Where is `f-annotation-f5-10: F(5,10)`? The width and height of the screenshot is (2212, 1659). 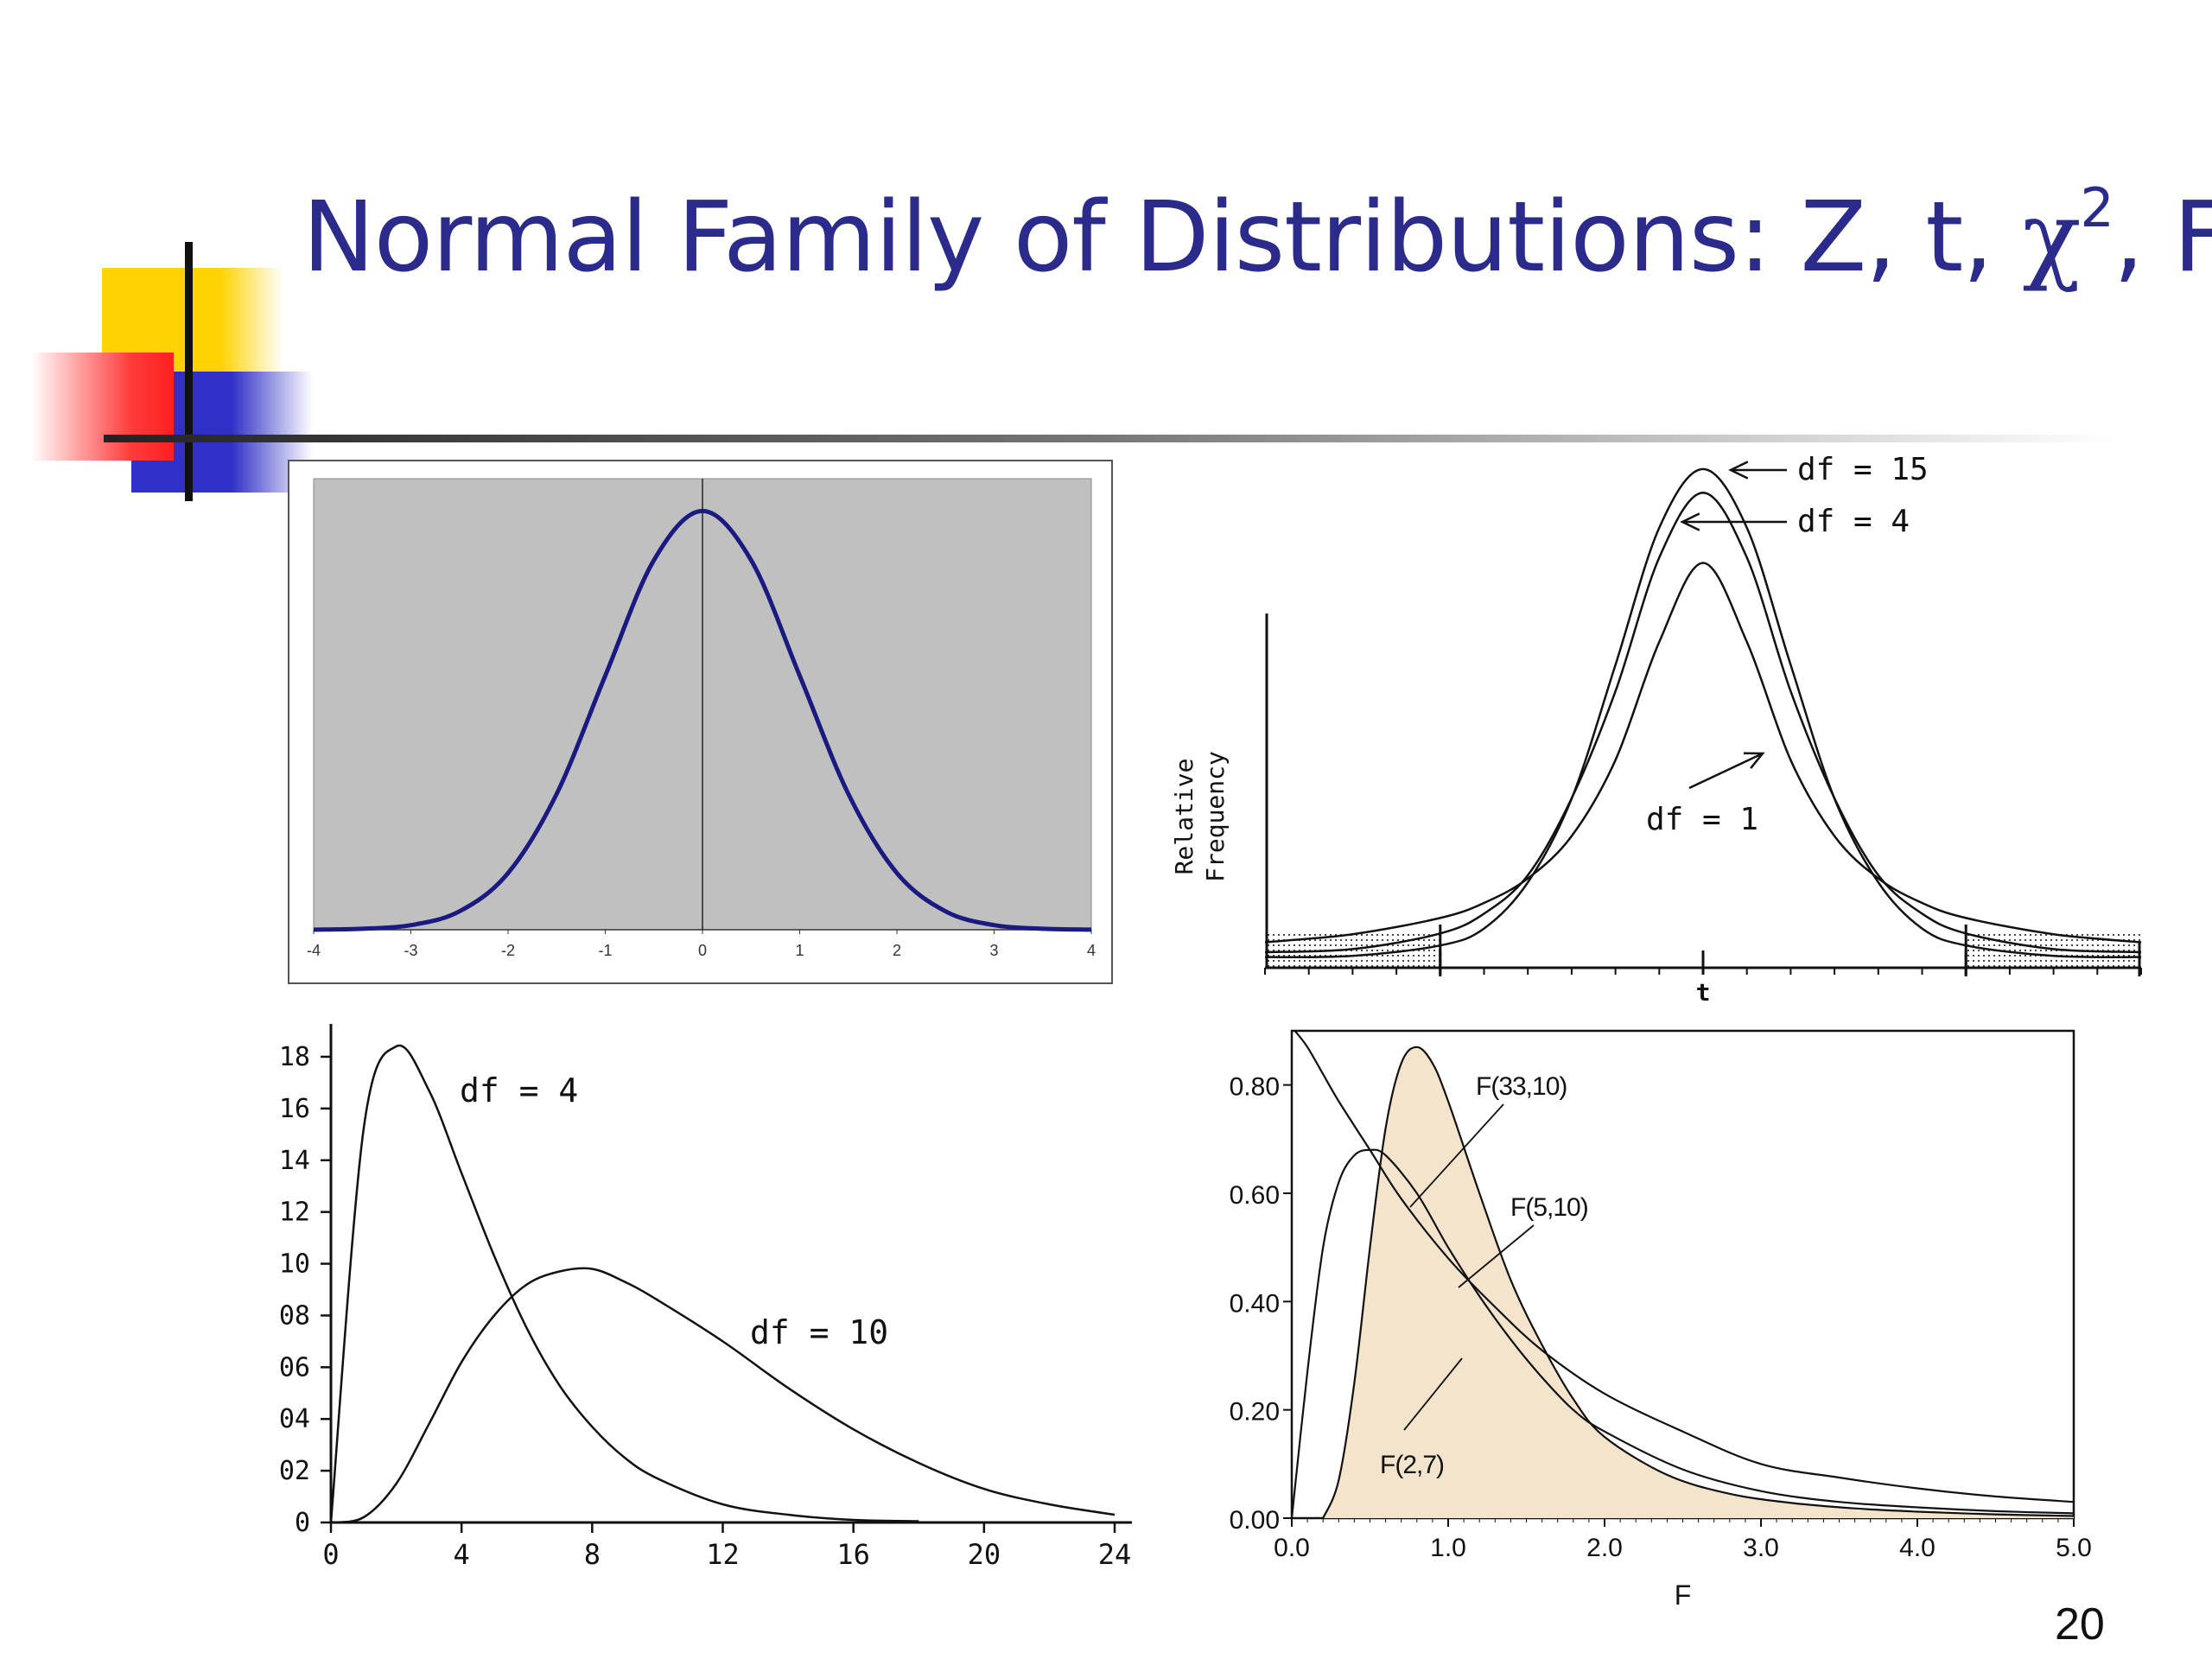
f-annotation-f5-10: F(5,10) is located at coordinates (1549, 1207).